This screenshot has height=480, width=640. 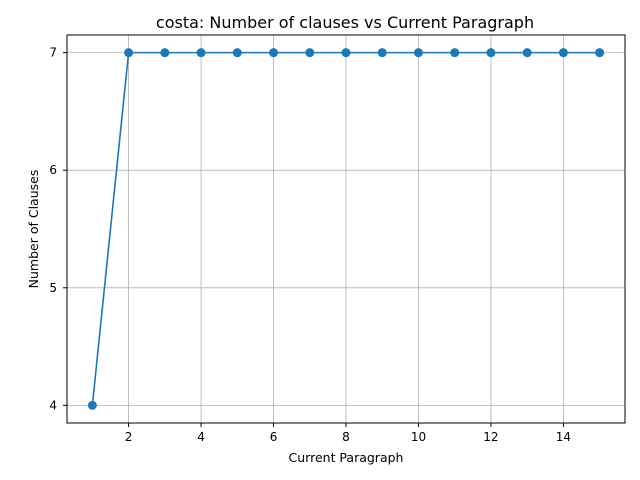 What do you see at coordinates (53, 170) in the screenshot?
I see `y-tick-label: 6` at bounding box center [53, 170].